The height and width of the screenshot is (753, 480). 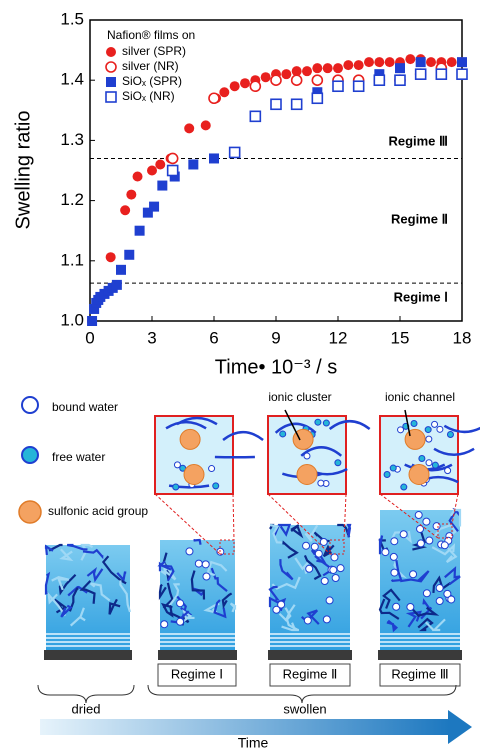 I want to click on brace, so click(x=86, y=694).